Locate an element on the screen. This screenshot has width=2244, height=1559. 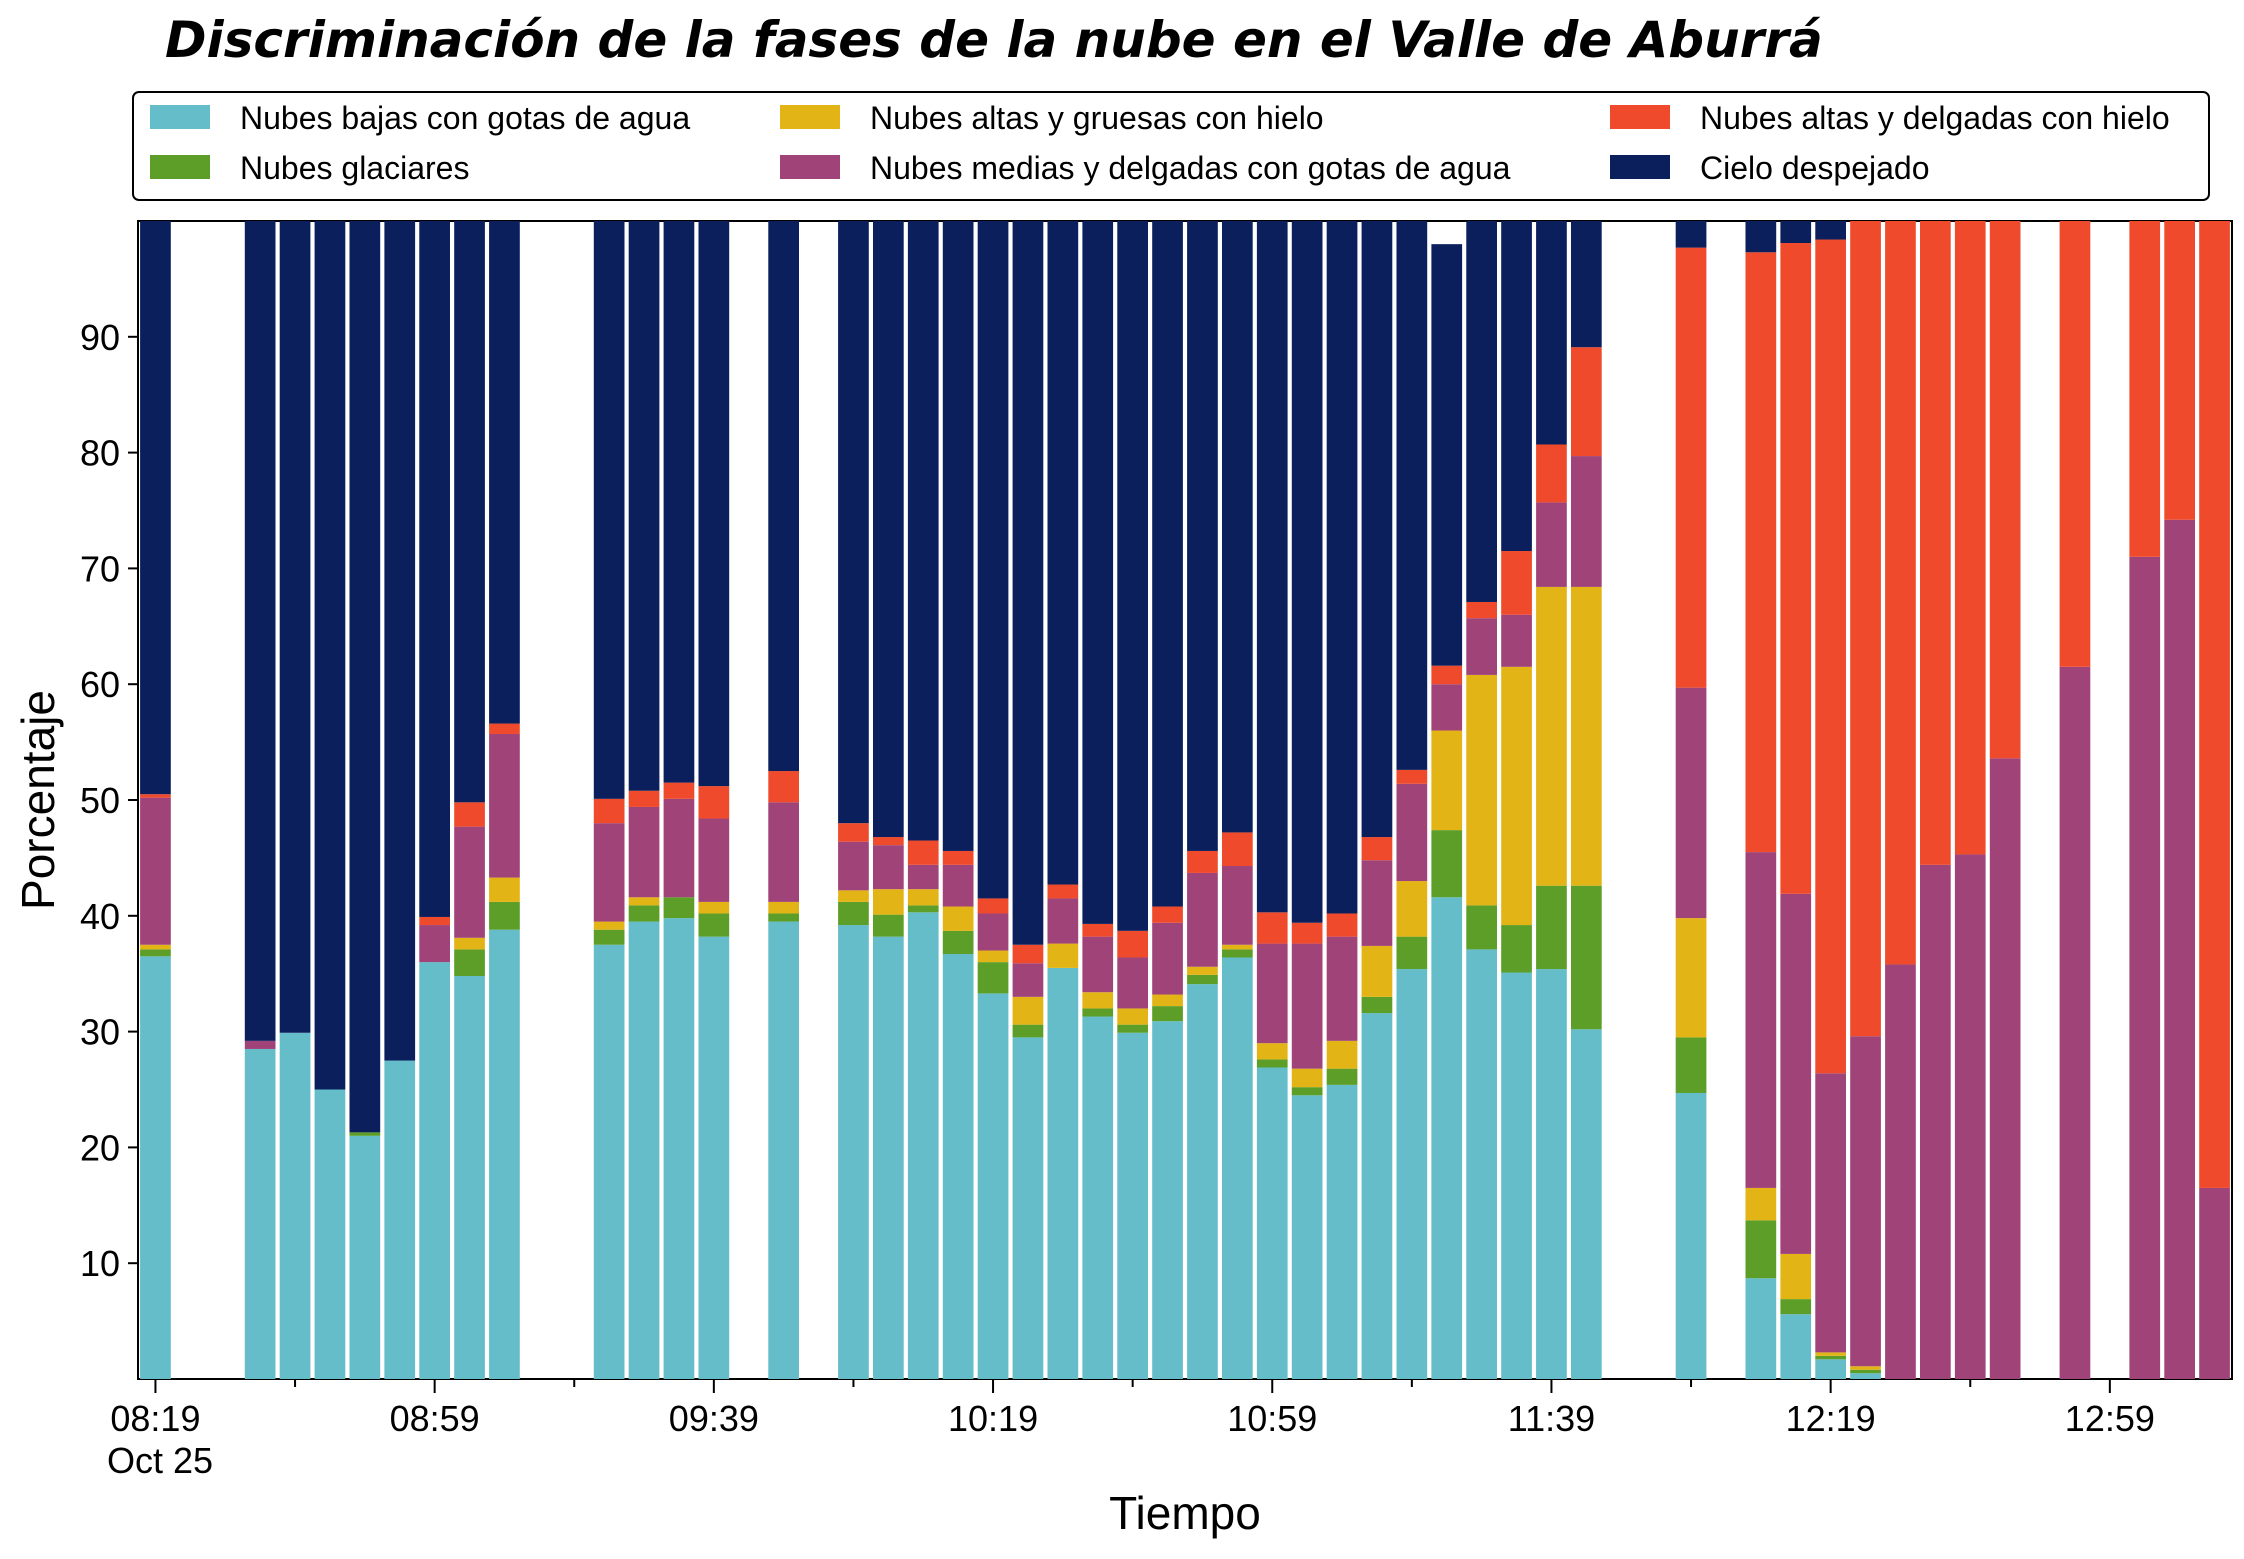
legend-label-4: Nubes altas y delgadas con hielo is located at coordinates (1935, 118).